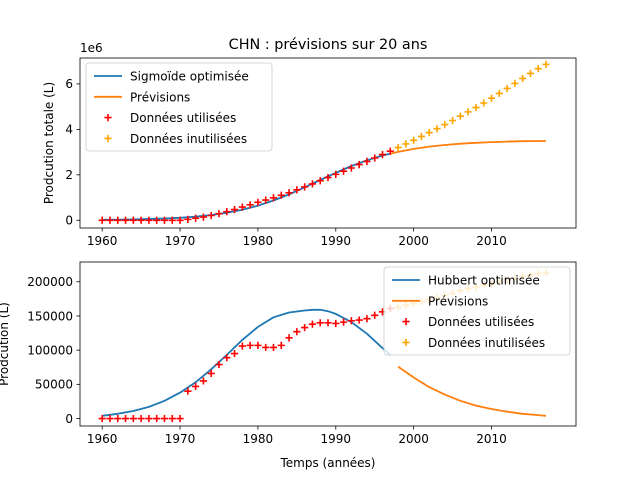 The width and height of the screenshot is (640, 480). I want to click on chart-title: CHN : prévisions sur 20 ans, so click(328, 45).